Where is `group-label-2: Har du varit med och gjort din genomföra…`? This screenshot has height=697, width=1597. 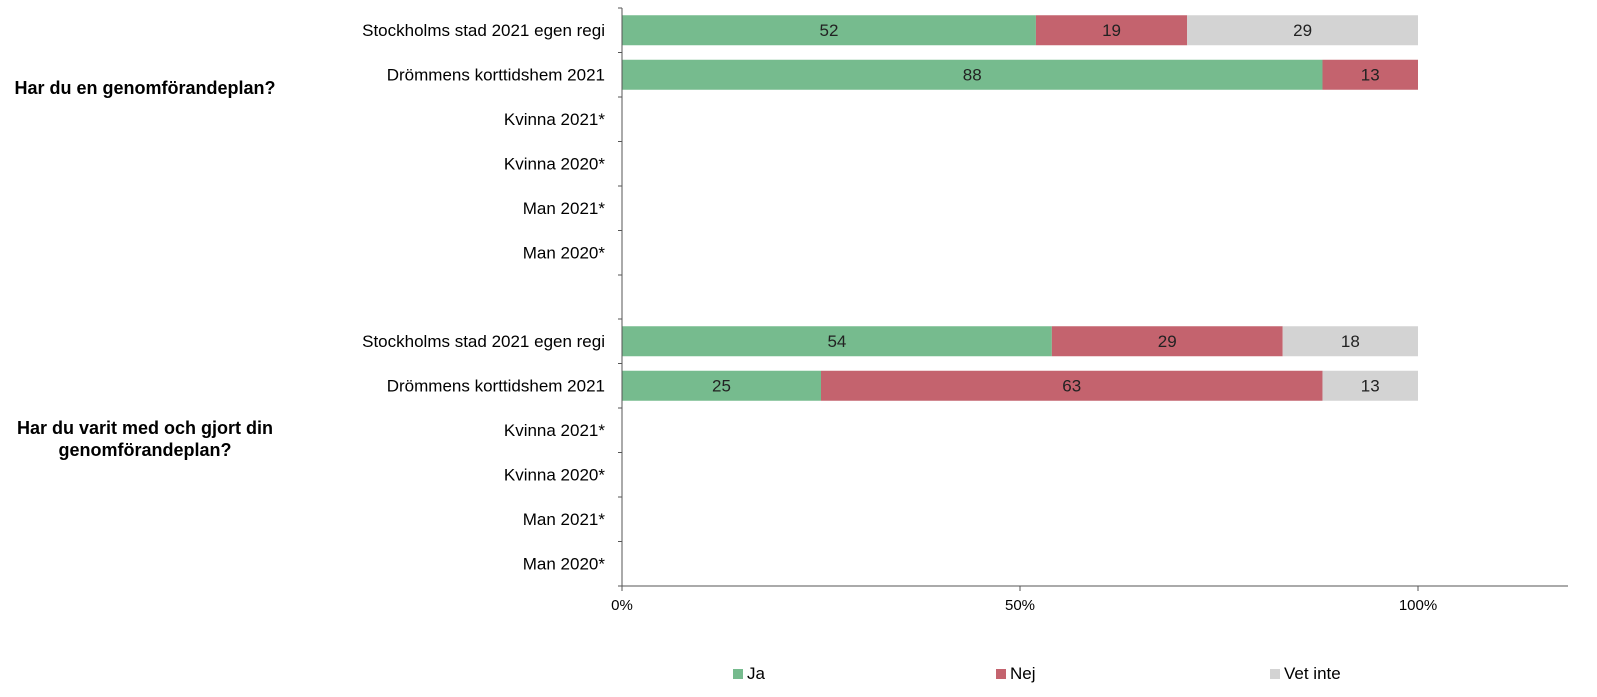 group-label-2: Har du varit med och gjort din genomföra… is located at coordinates (145, 439).